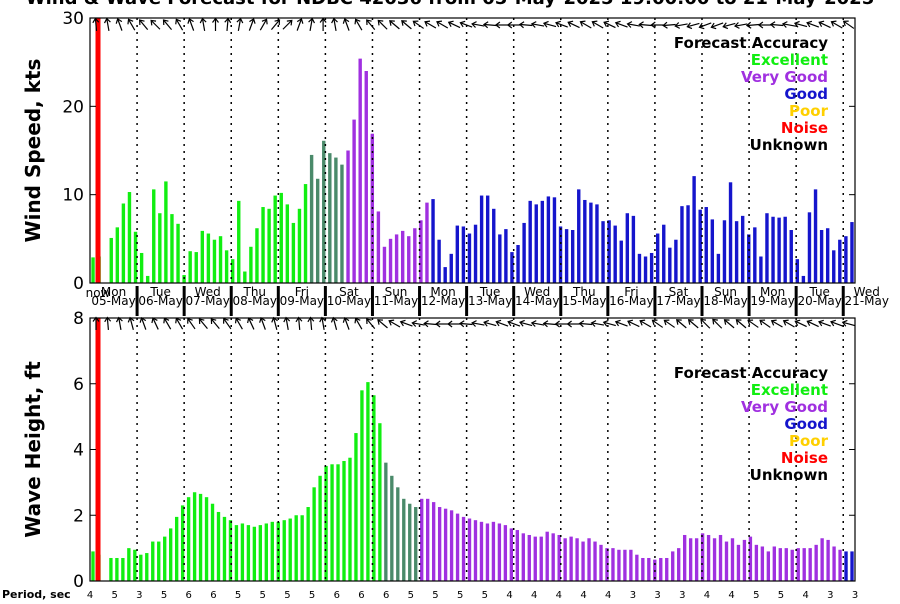 The image size is (900, 604). I want to click on legend-item: Noise, so click(804, 458).